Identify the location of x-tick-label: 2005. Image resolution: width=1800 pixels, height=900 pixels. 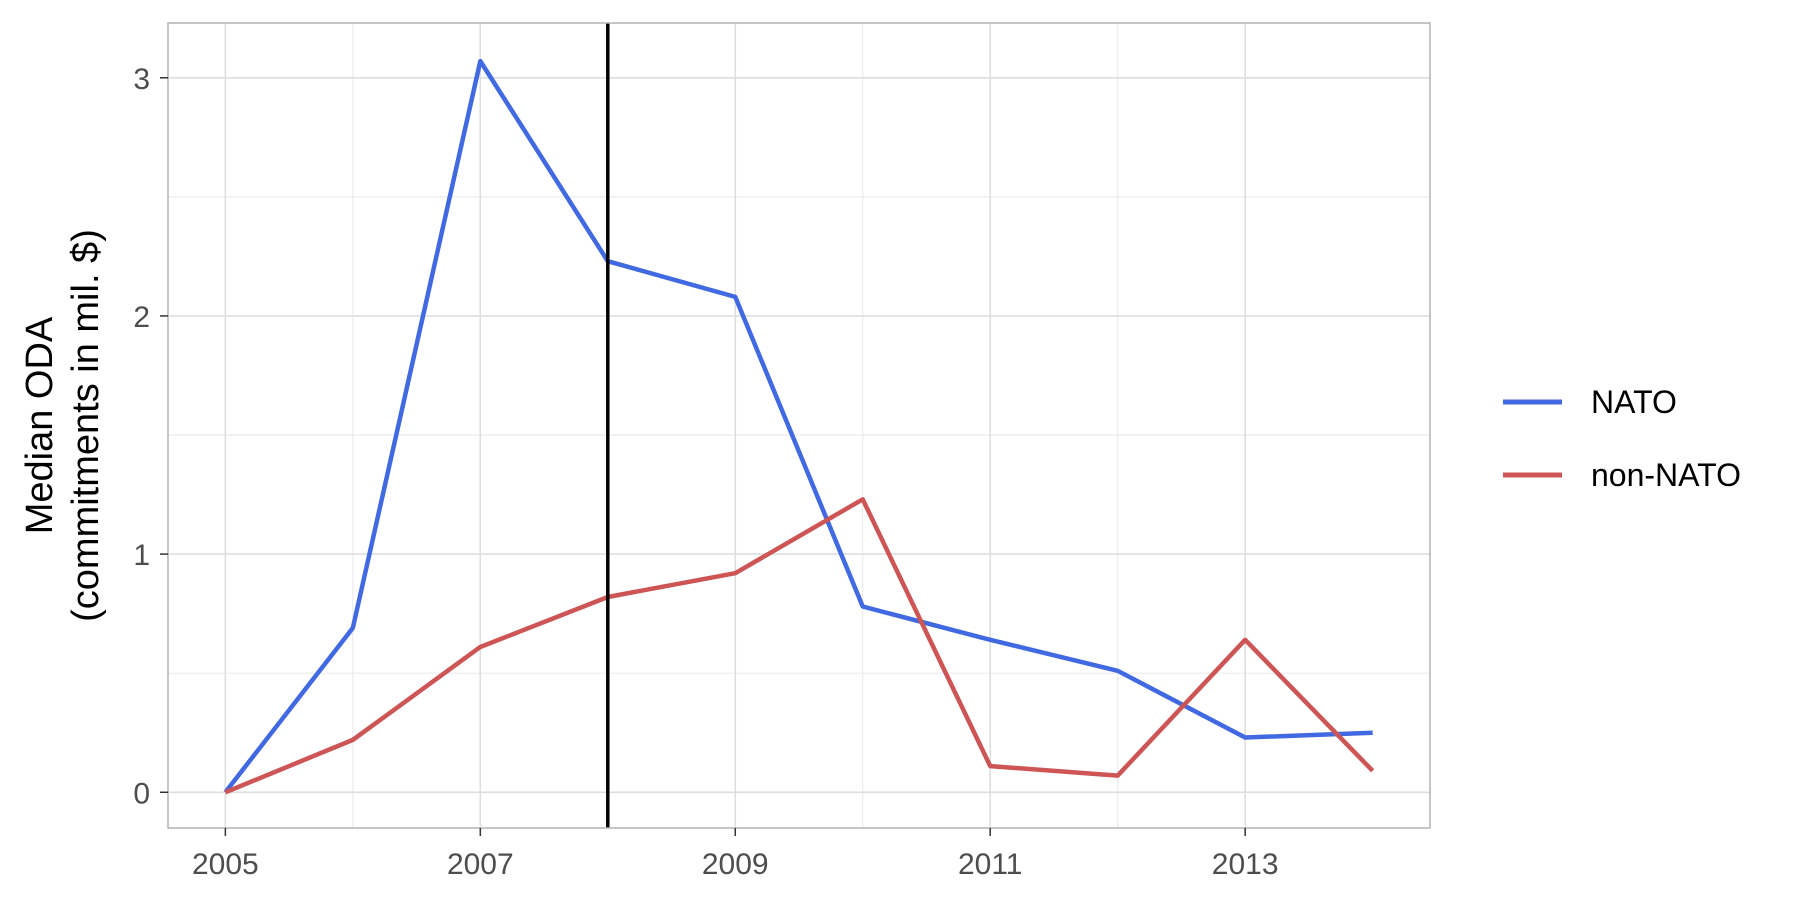
(225, 864).